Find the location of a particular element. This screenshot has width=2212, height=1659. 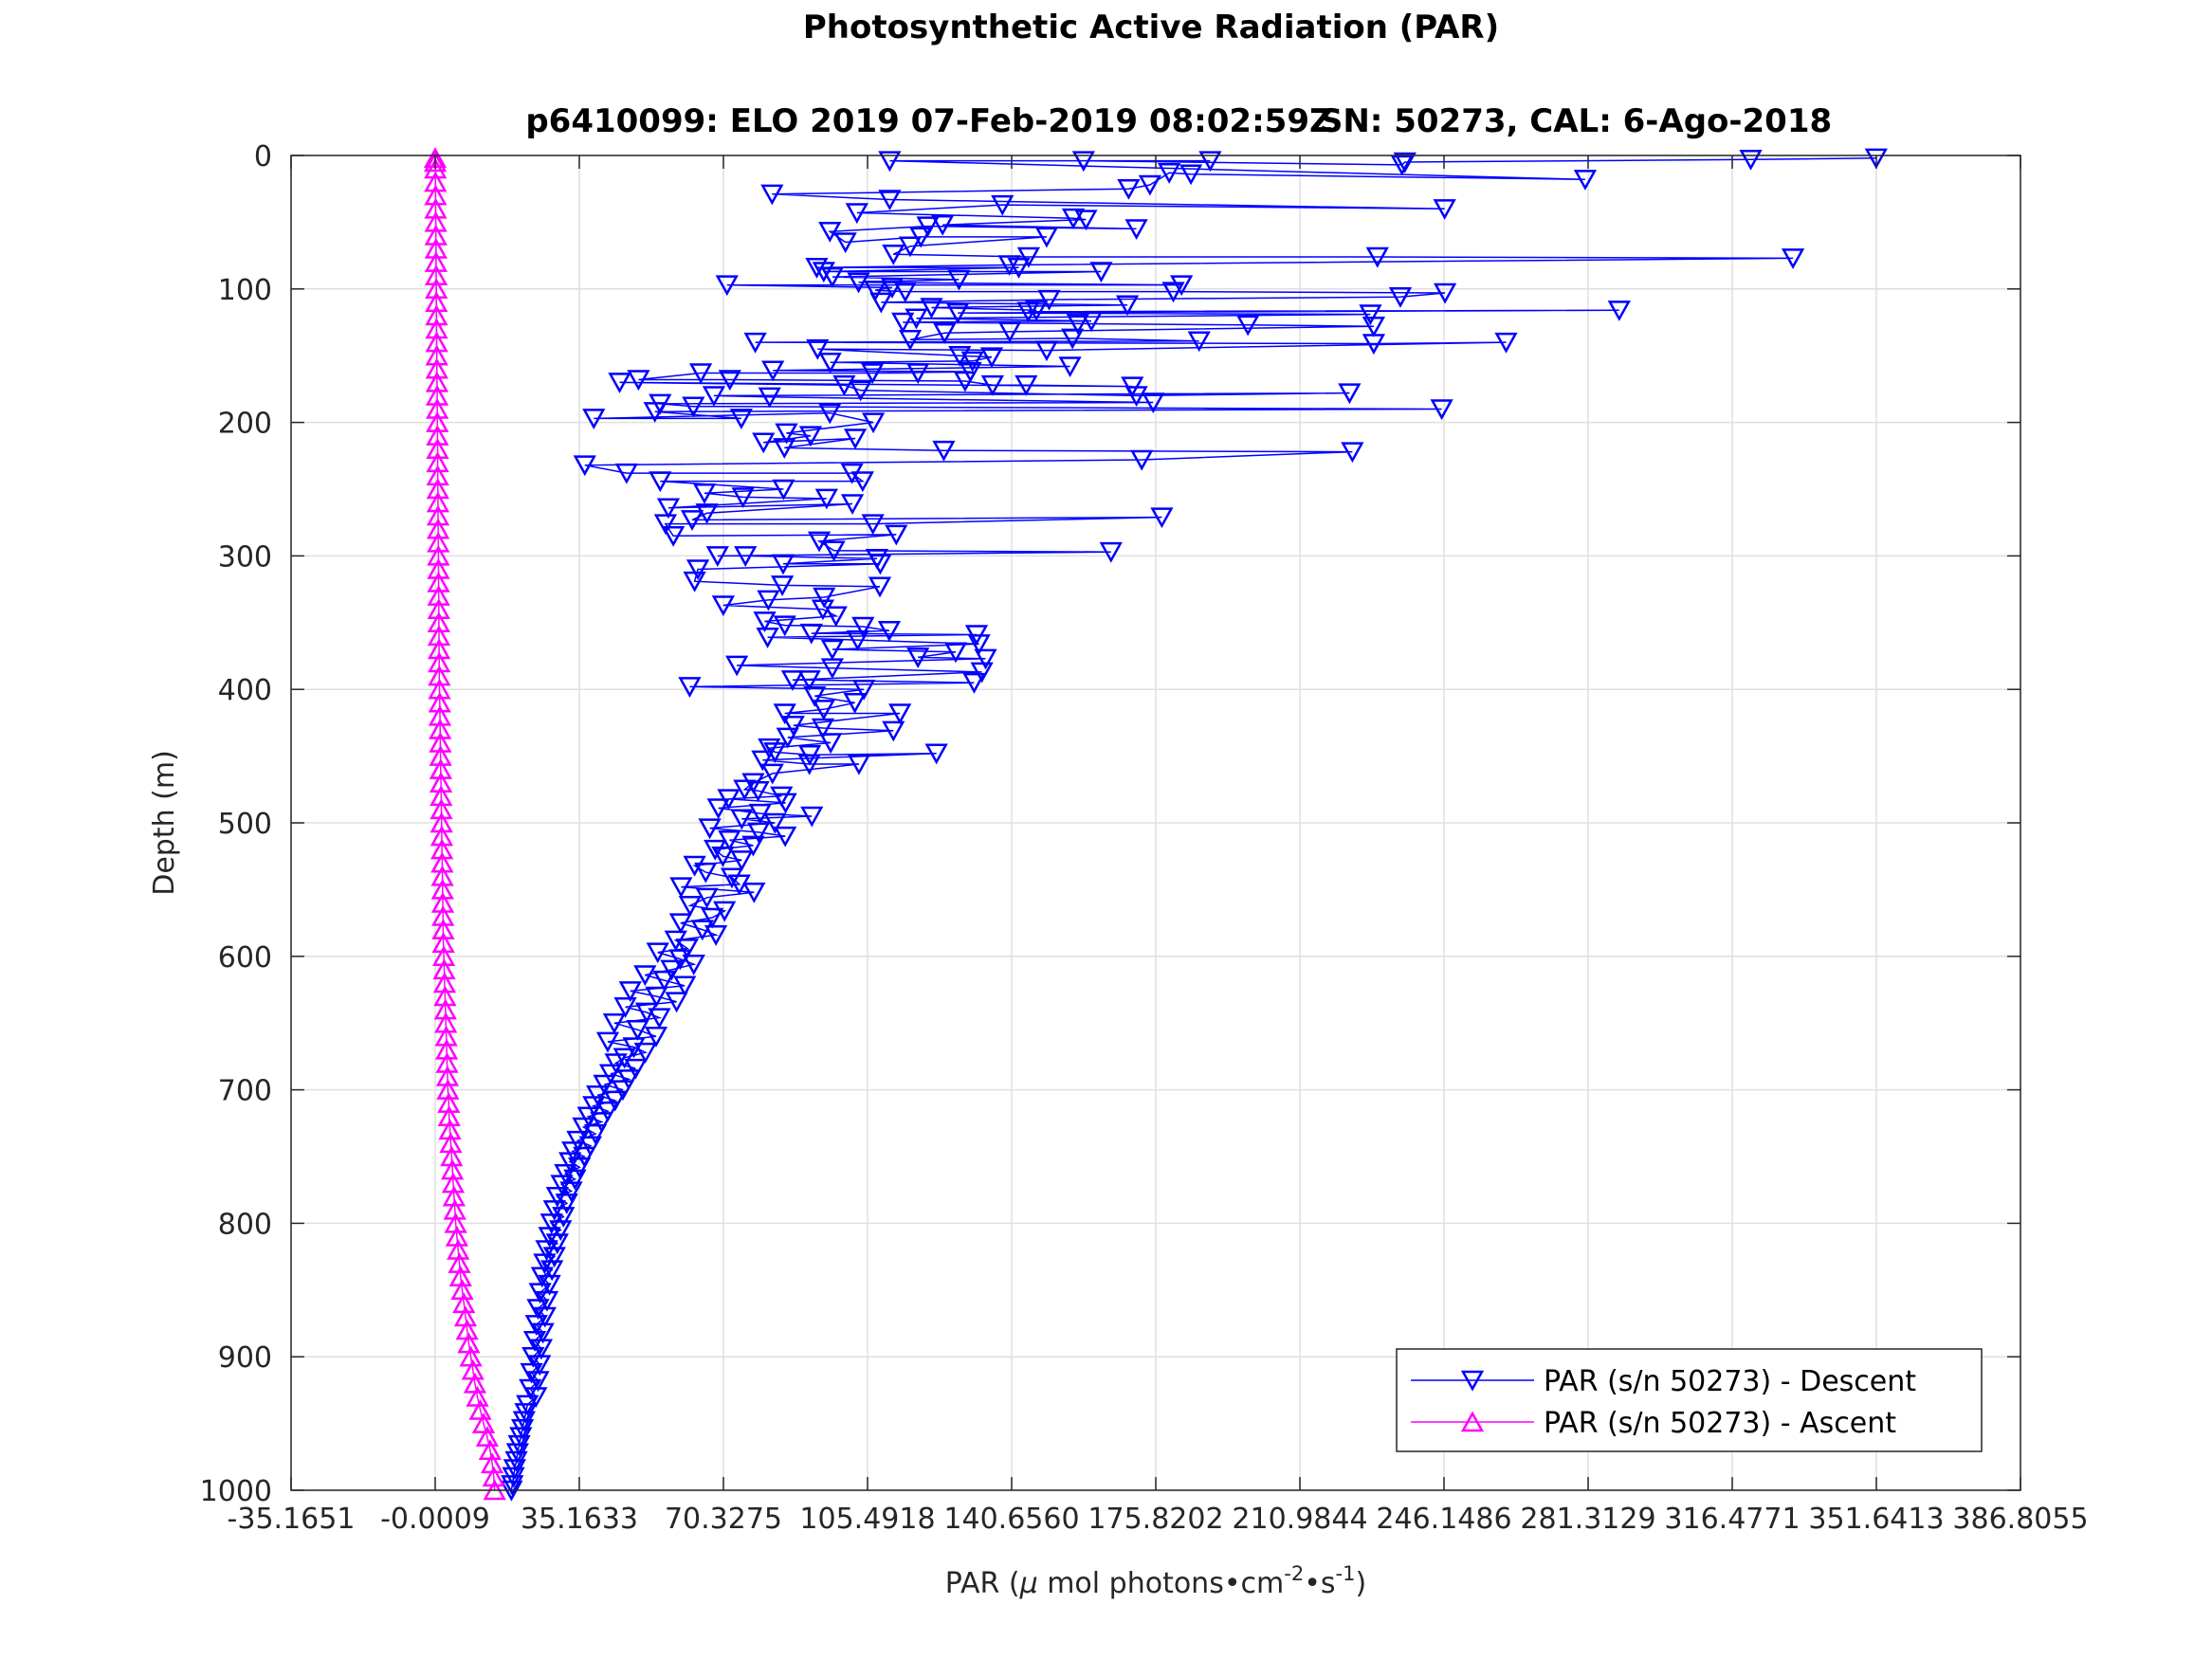

chart-subtitle-right: SN: 50273, CAL: 6-Ago-2018 is located at coordinates (1576, 121).